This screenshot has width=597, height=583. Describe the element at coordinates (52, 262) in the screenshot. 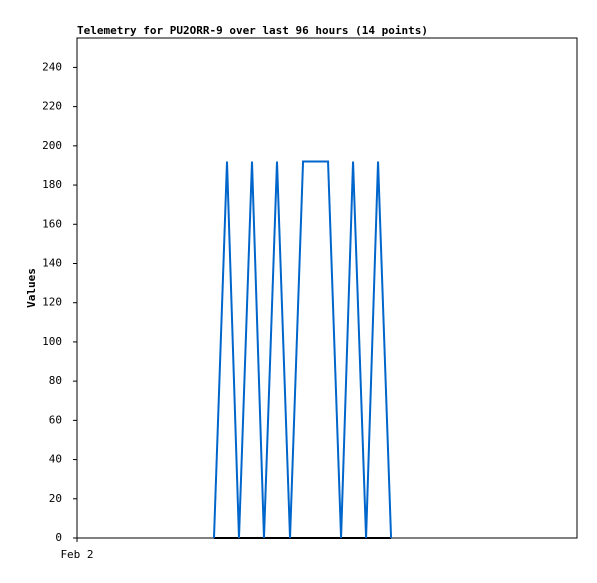

I see `y-tick-label: 140` at that location.